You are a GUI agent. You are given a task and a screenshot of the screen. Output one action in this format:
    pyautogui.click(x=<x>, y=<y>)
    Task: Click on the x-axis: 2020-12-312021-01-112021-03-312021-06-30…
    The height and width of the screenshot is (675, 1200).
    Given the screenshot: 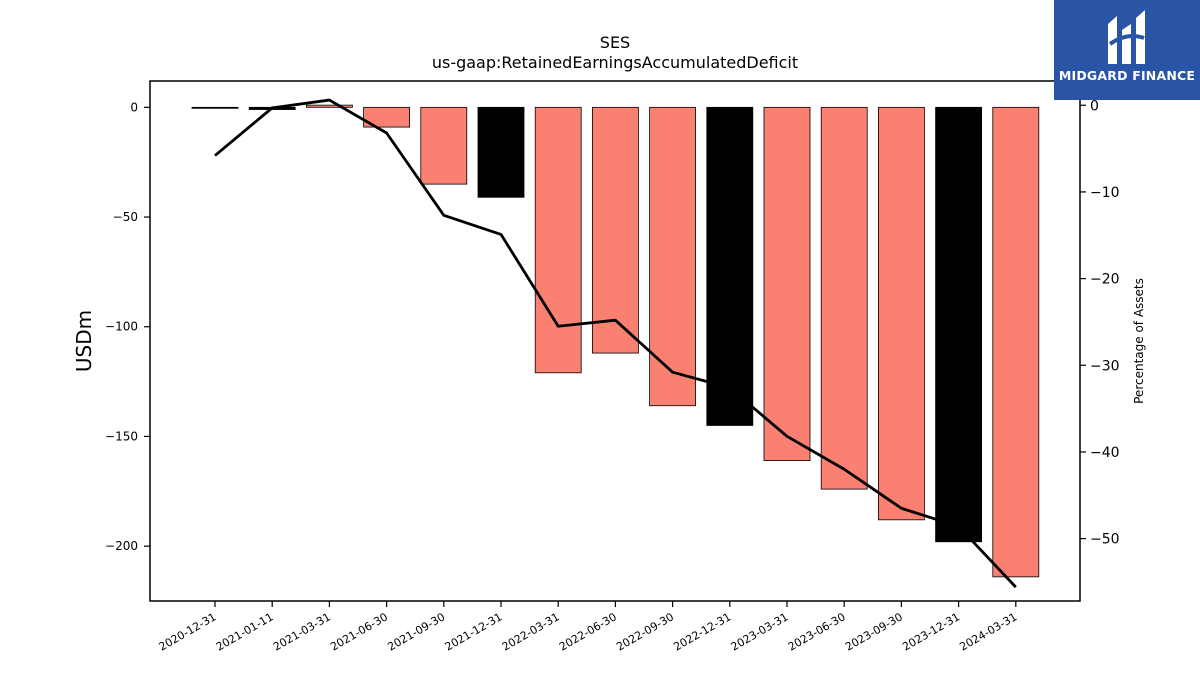 What is the action you would take?
    pyautogui.click(x=588, y=627)
    